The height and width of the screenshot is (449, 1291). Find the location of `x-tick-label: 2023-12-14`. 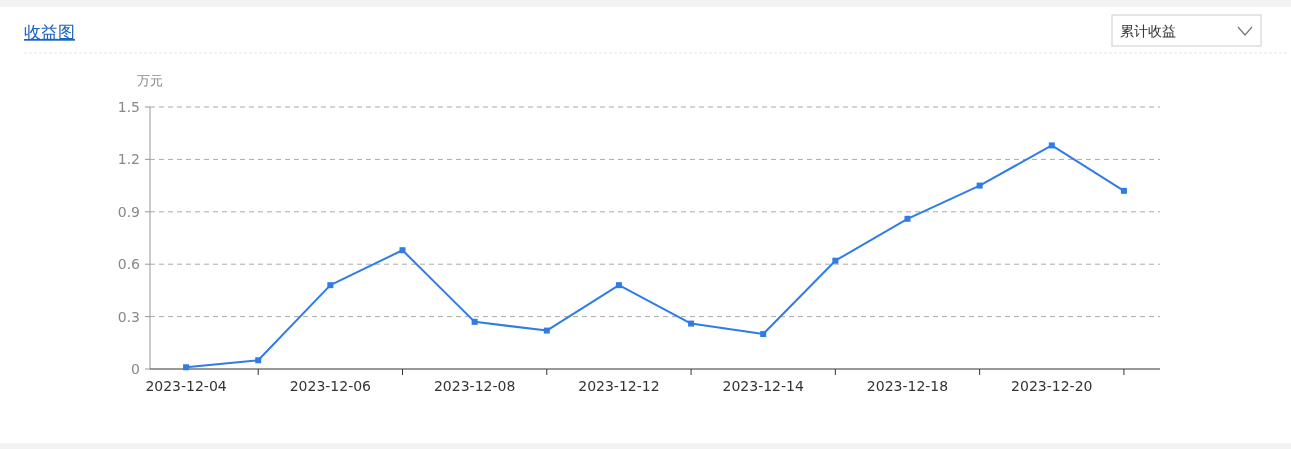

x-tick-label: 2023-12-14 is located at coordinates (763, 386).